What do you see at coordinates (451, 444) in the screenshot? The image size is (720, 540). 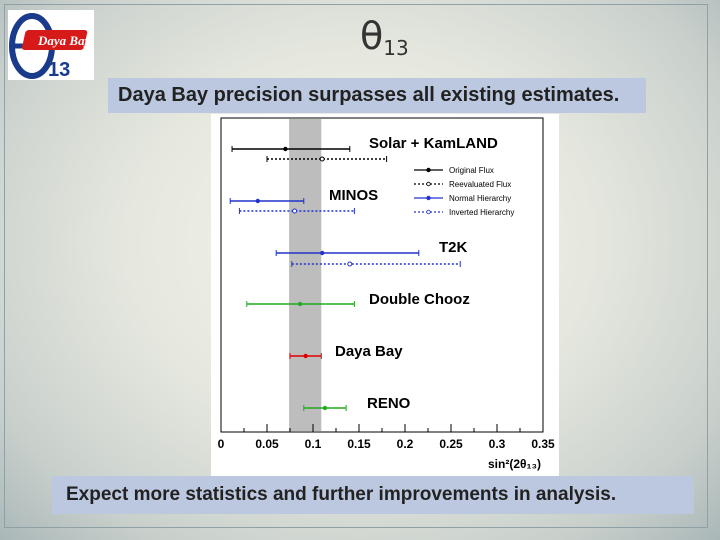 I see `x-tick-label: 0.25` at bounding box center [451, 444].